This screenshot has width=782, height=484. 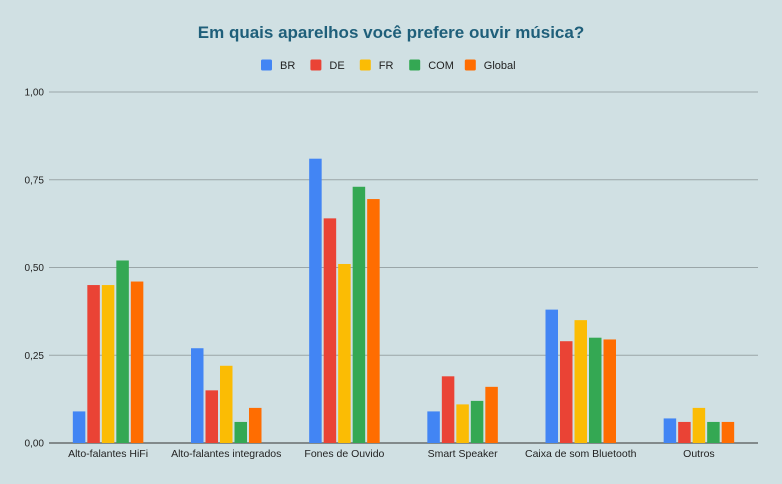 What do you see at coordinates (226, 454) in the screenshot?
I see `x-category-label: Alto-falantes integrados` at bounding box center [226, 454].